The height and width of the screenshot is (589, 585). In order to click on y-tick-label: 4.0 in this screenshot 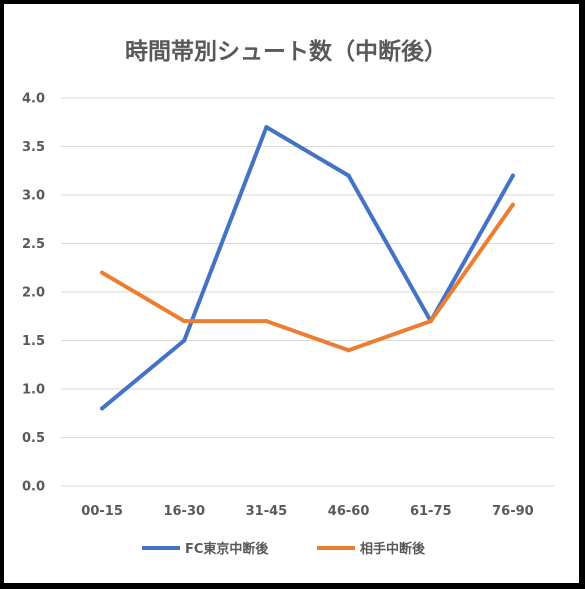, I will do `click(33, 99)`.